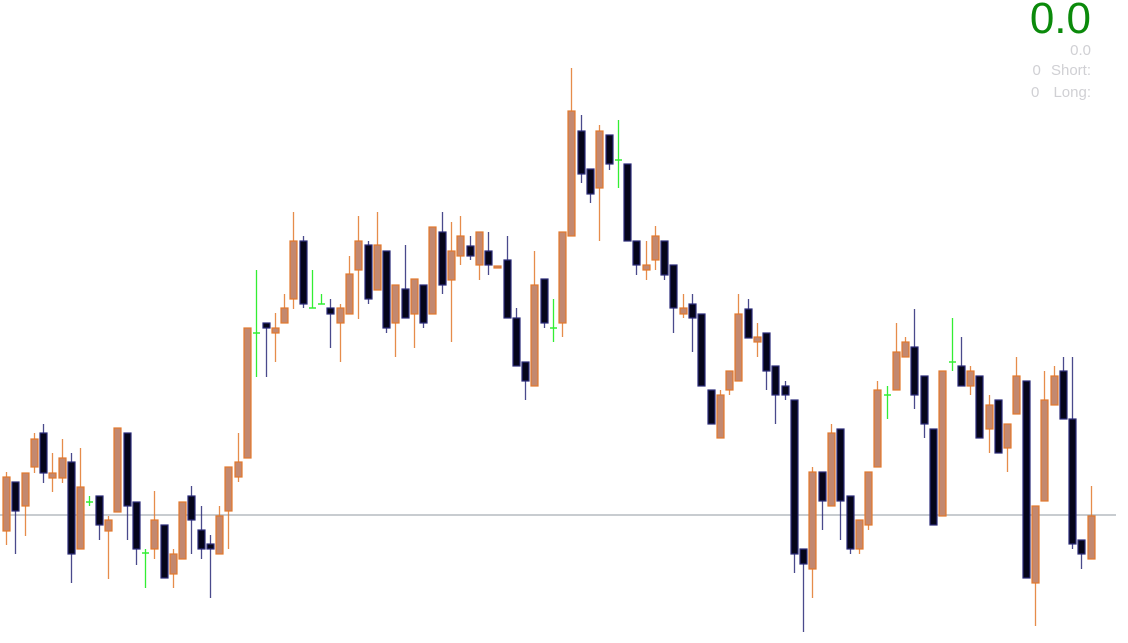  I want to click on short-row: 0 Short:, so click(1061, 71).